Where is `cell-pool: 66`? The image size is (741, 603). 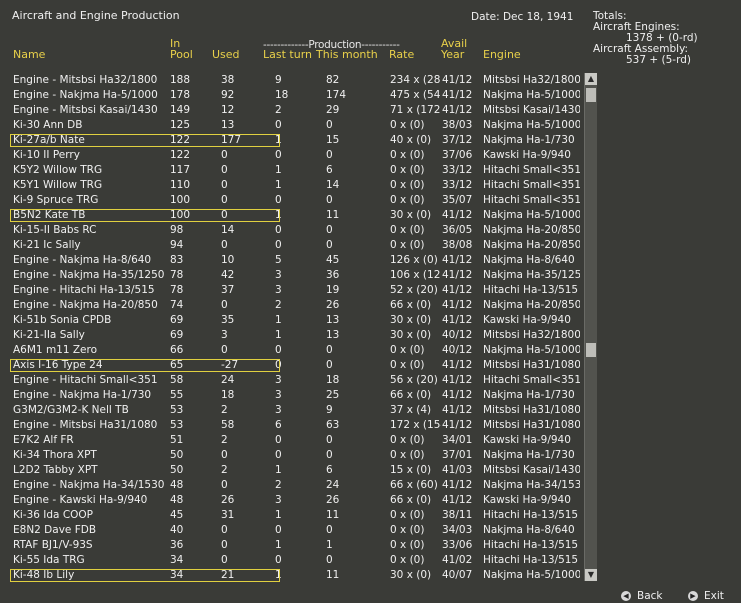 cell-pool: 66 is located at coordinates (177, 350).